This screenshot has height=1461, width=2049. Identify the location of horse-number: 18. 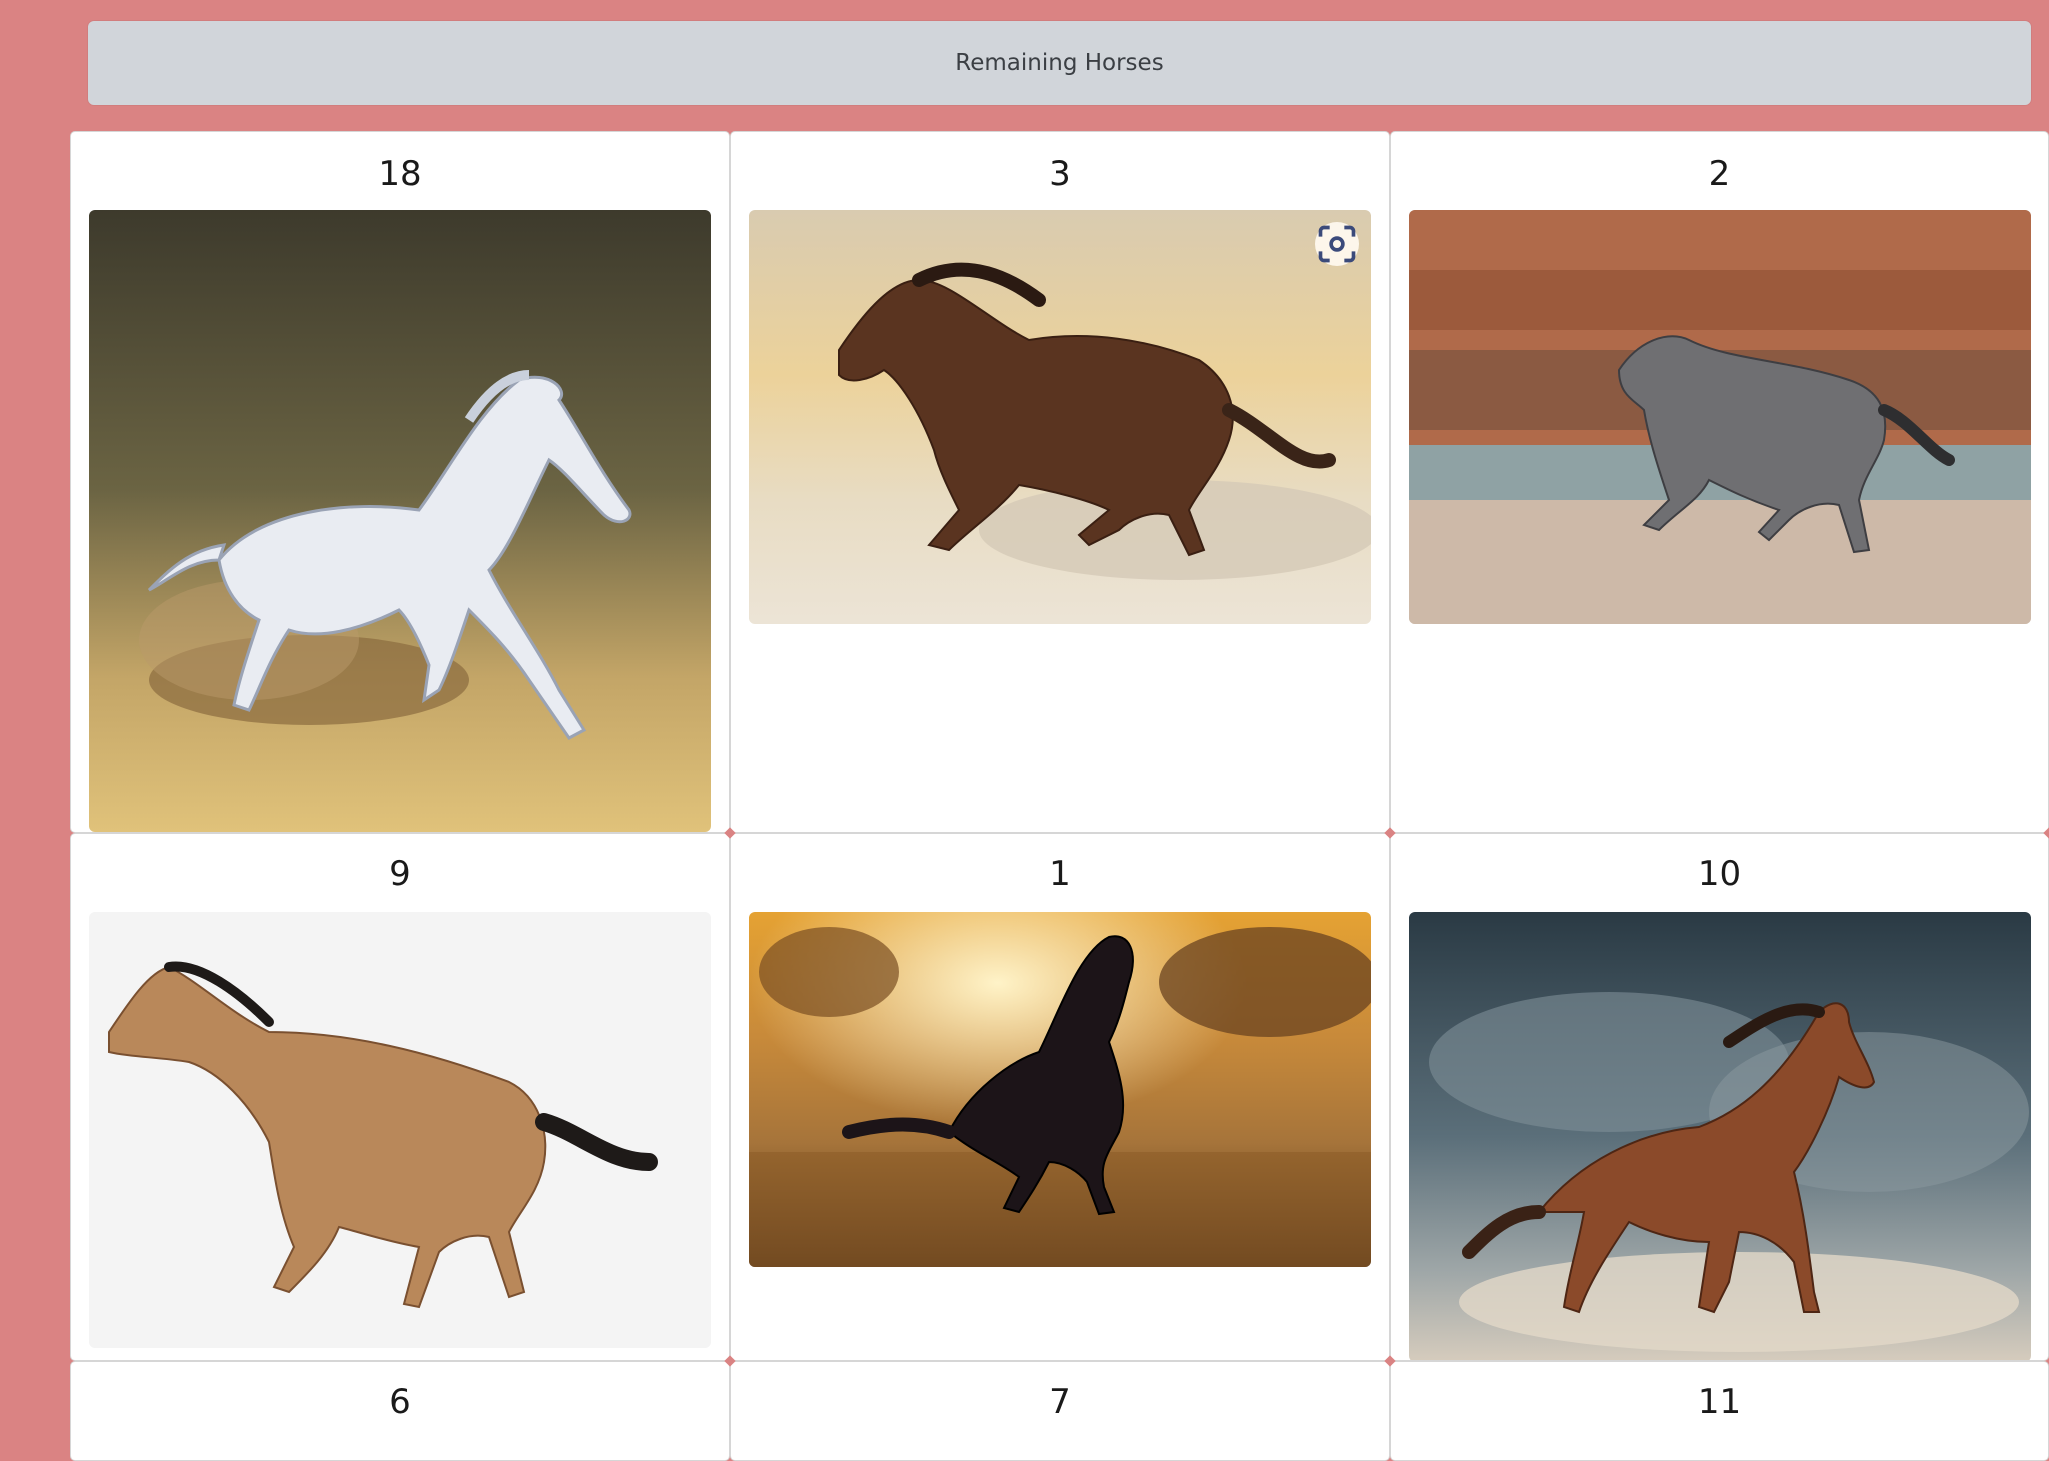
(400, 174).